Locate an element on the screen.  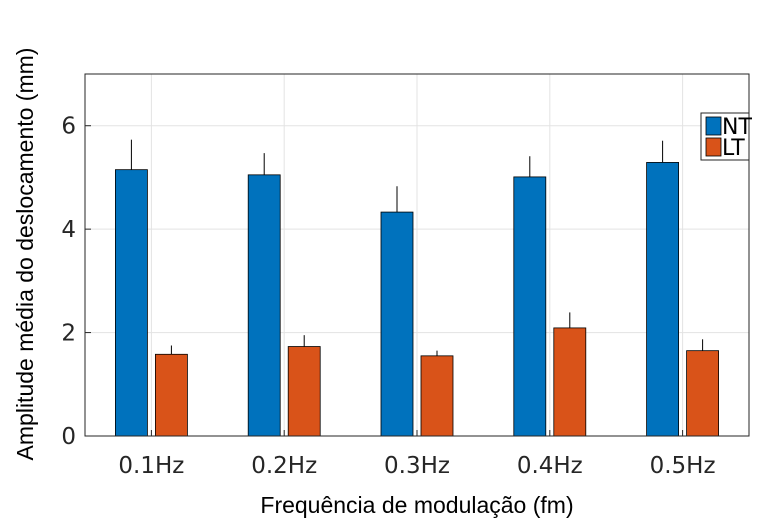
x-axis-label: Frequência de modulação (fm) is located at coordinates (416, 505).